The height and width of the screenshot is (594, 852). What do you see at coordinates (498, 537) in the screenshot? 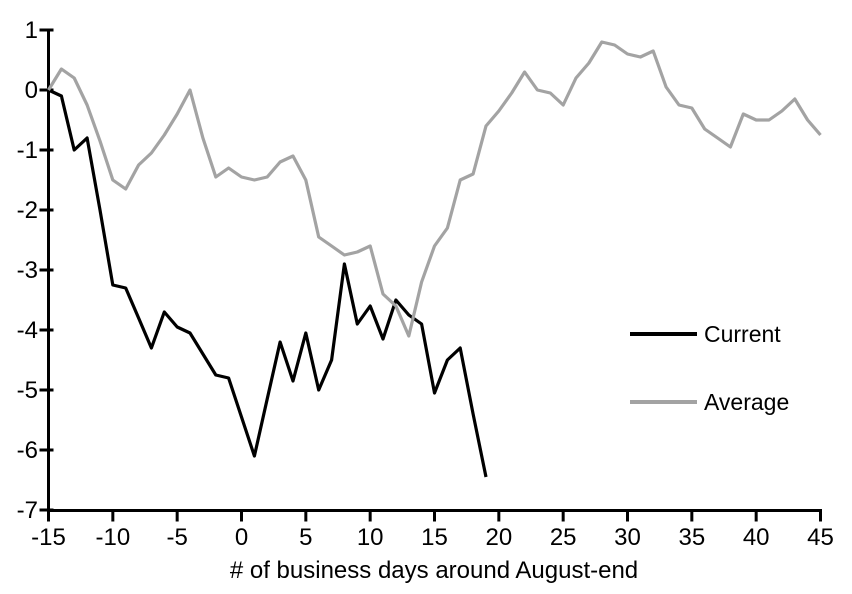
I see `x-tick-label: 20` at bounding box center [498, 537].